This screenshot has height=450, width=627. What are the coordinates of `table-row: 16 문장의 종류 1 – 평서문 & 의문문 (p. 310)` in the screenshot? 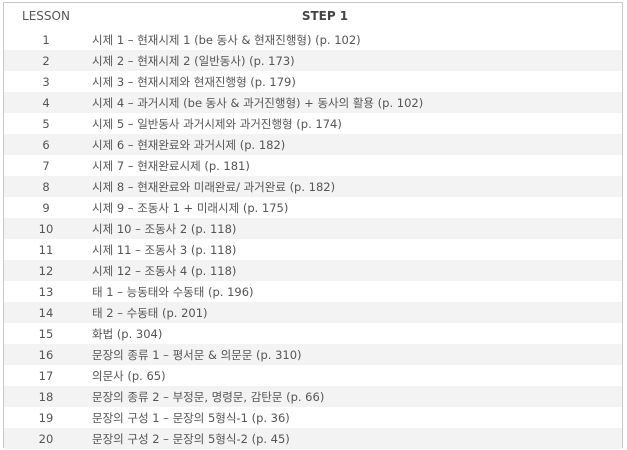 It's located at (313, 354).